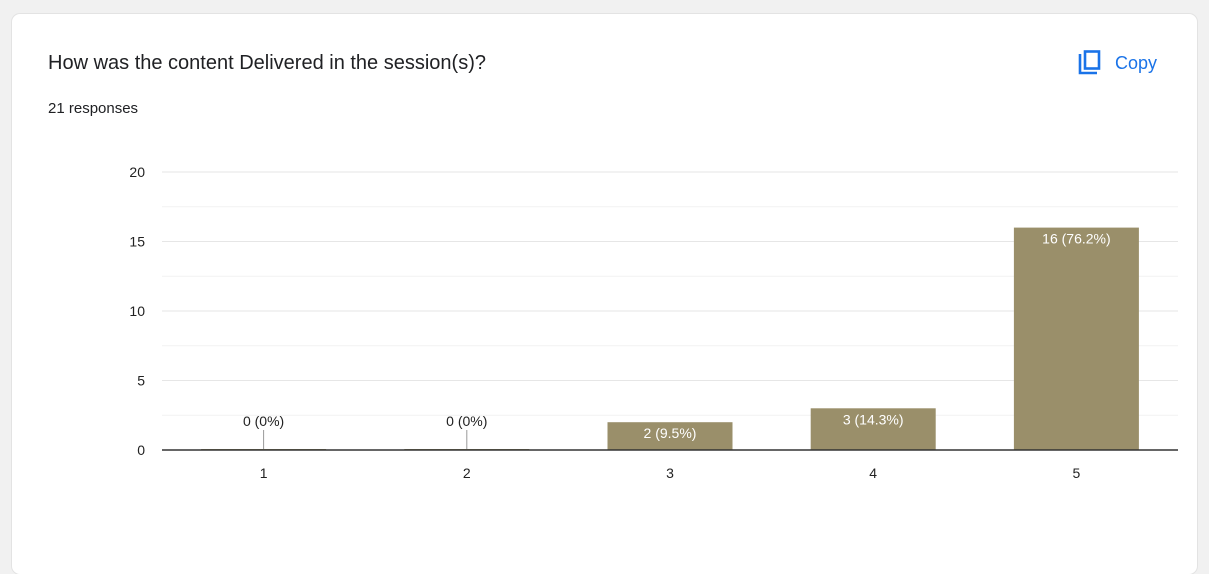 The height and width of the screenshot is (574, 1209). I want to click on x-tick-label: 4, so click(873, 473).